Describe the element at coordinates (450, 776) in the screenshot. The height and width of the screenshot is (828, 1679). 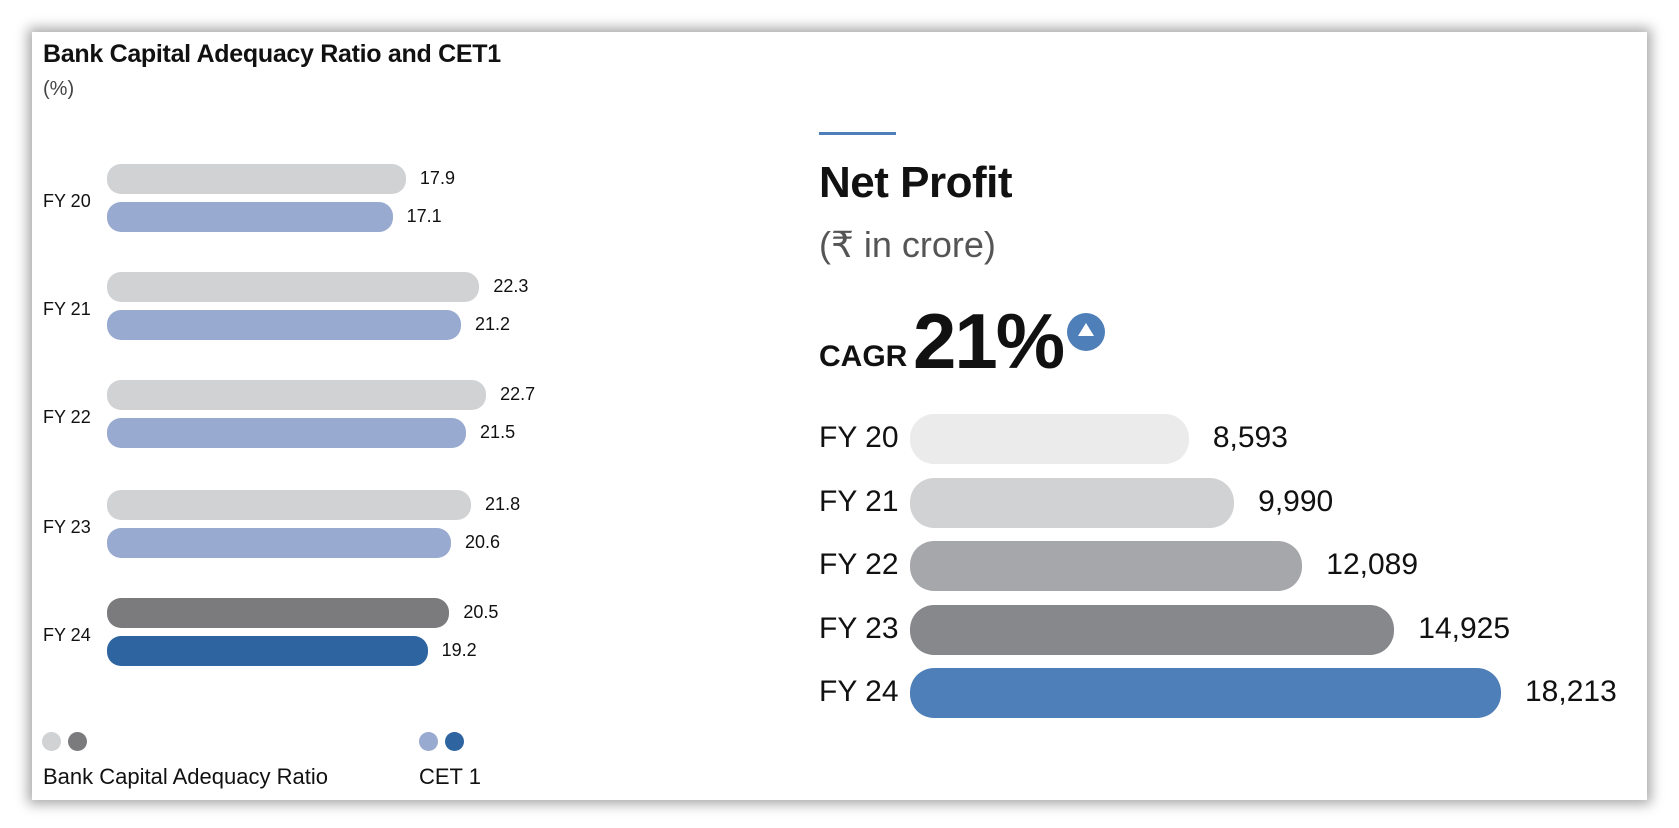
I see `legend-cet: CET 1` at that location.